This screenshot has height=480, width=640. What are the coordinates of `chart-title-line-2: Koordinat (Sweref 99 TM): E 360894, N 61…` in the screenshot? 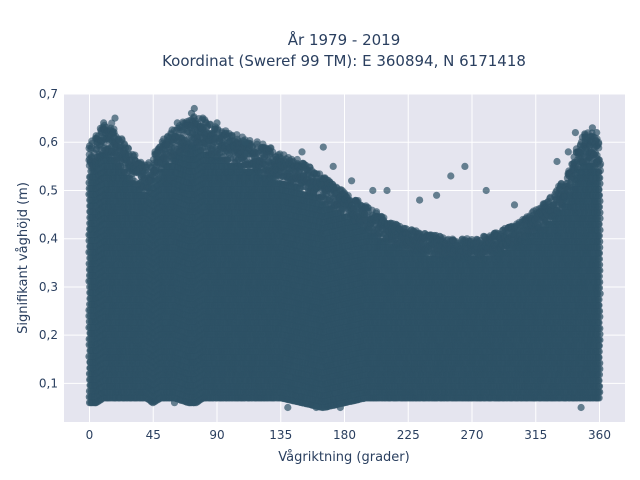 It's located at (344, 61).